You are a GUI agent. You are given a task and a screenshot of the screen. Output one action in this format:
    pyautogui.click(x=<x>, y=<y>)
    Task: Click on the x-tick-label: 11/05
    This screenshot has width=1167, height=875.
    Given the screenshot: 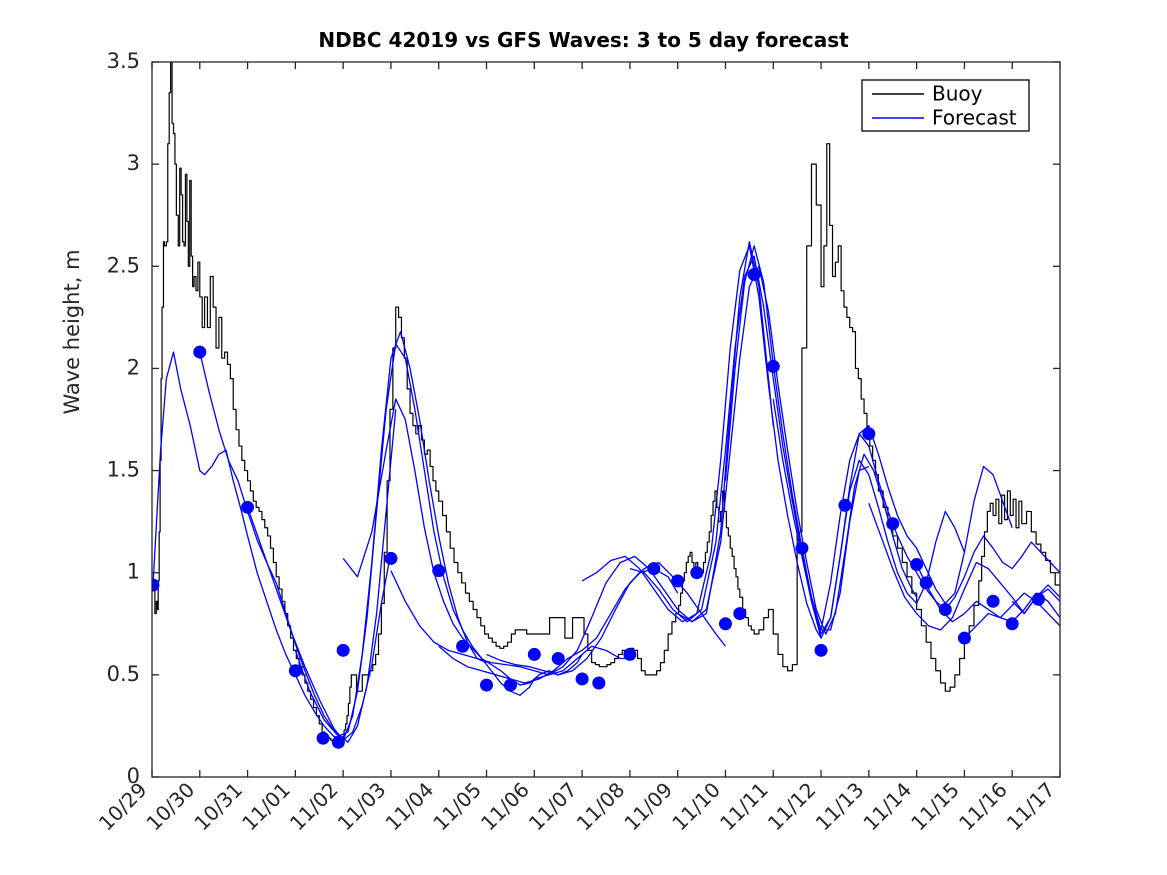 What is the action you would take?
    pyautogui.click(x=457, y=807)
    